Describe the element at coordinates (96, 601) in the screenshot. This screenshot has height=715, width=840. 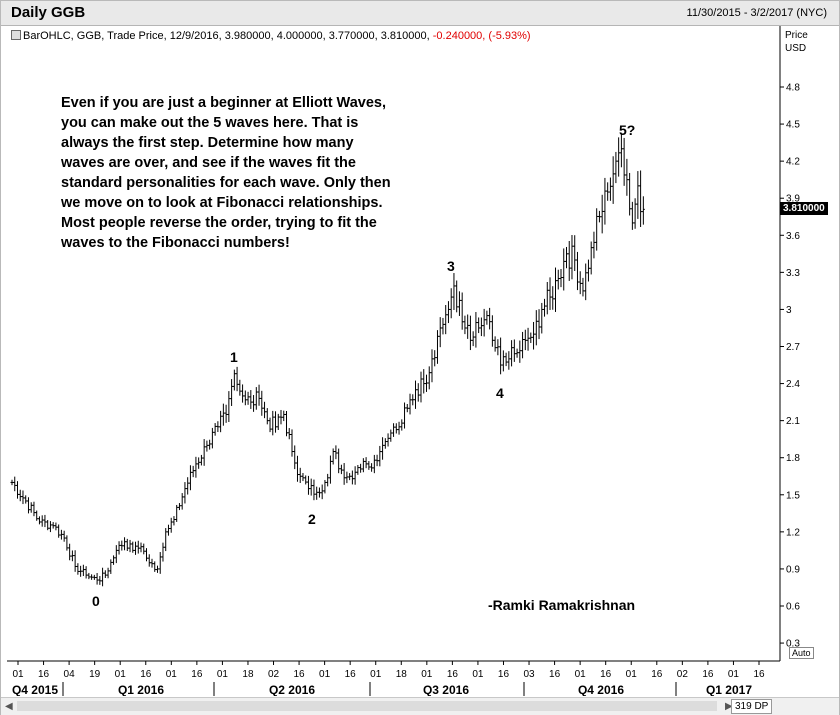
I see `wave-label-0: 0` at that location.